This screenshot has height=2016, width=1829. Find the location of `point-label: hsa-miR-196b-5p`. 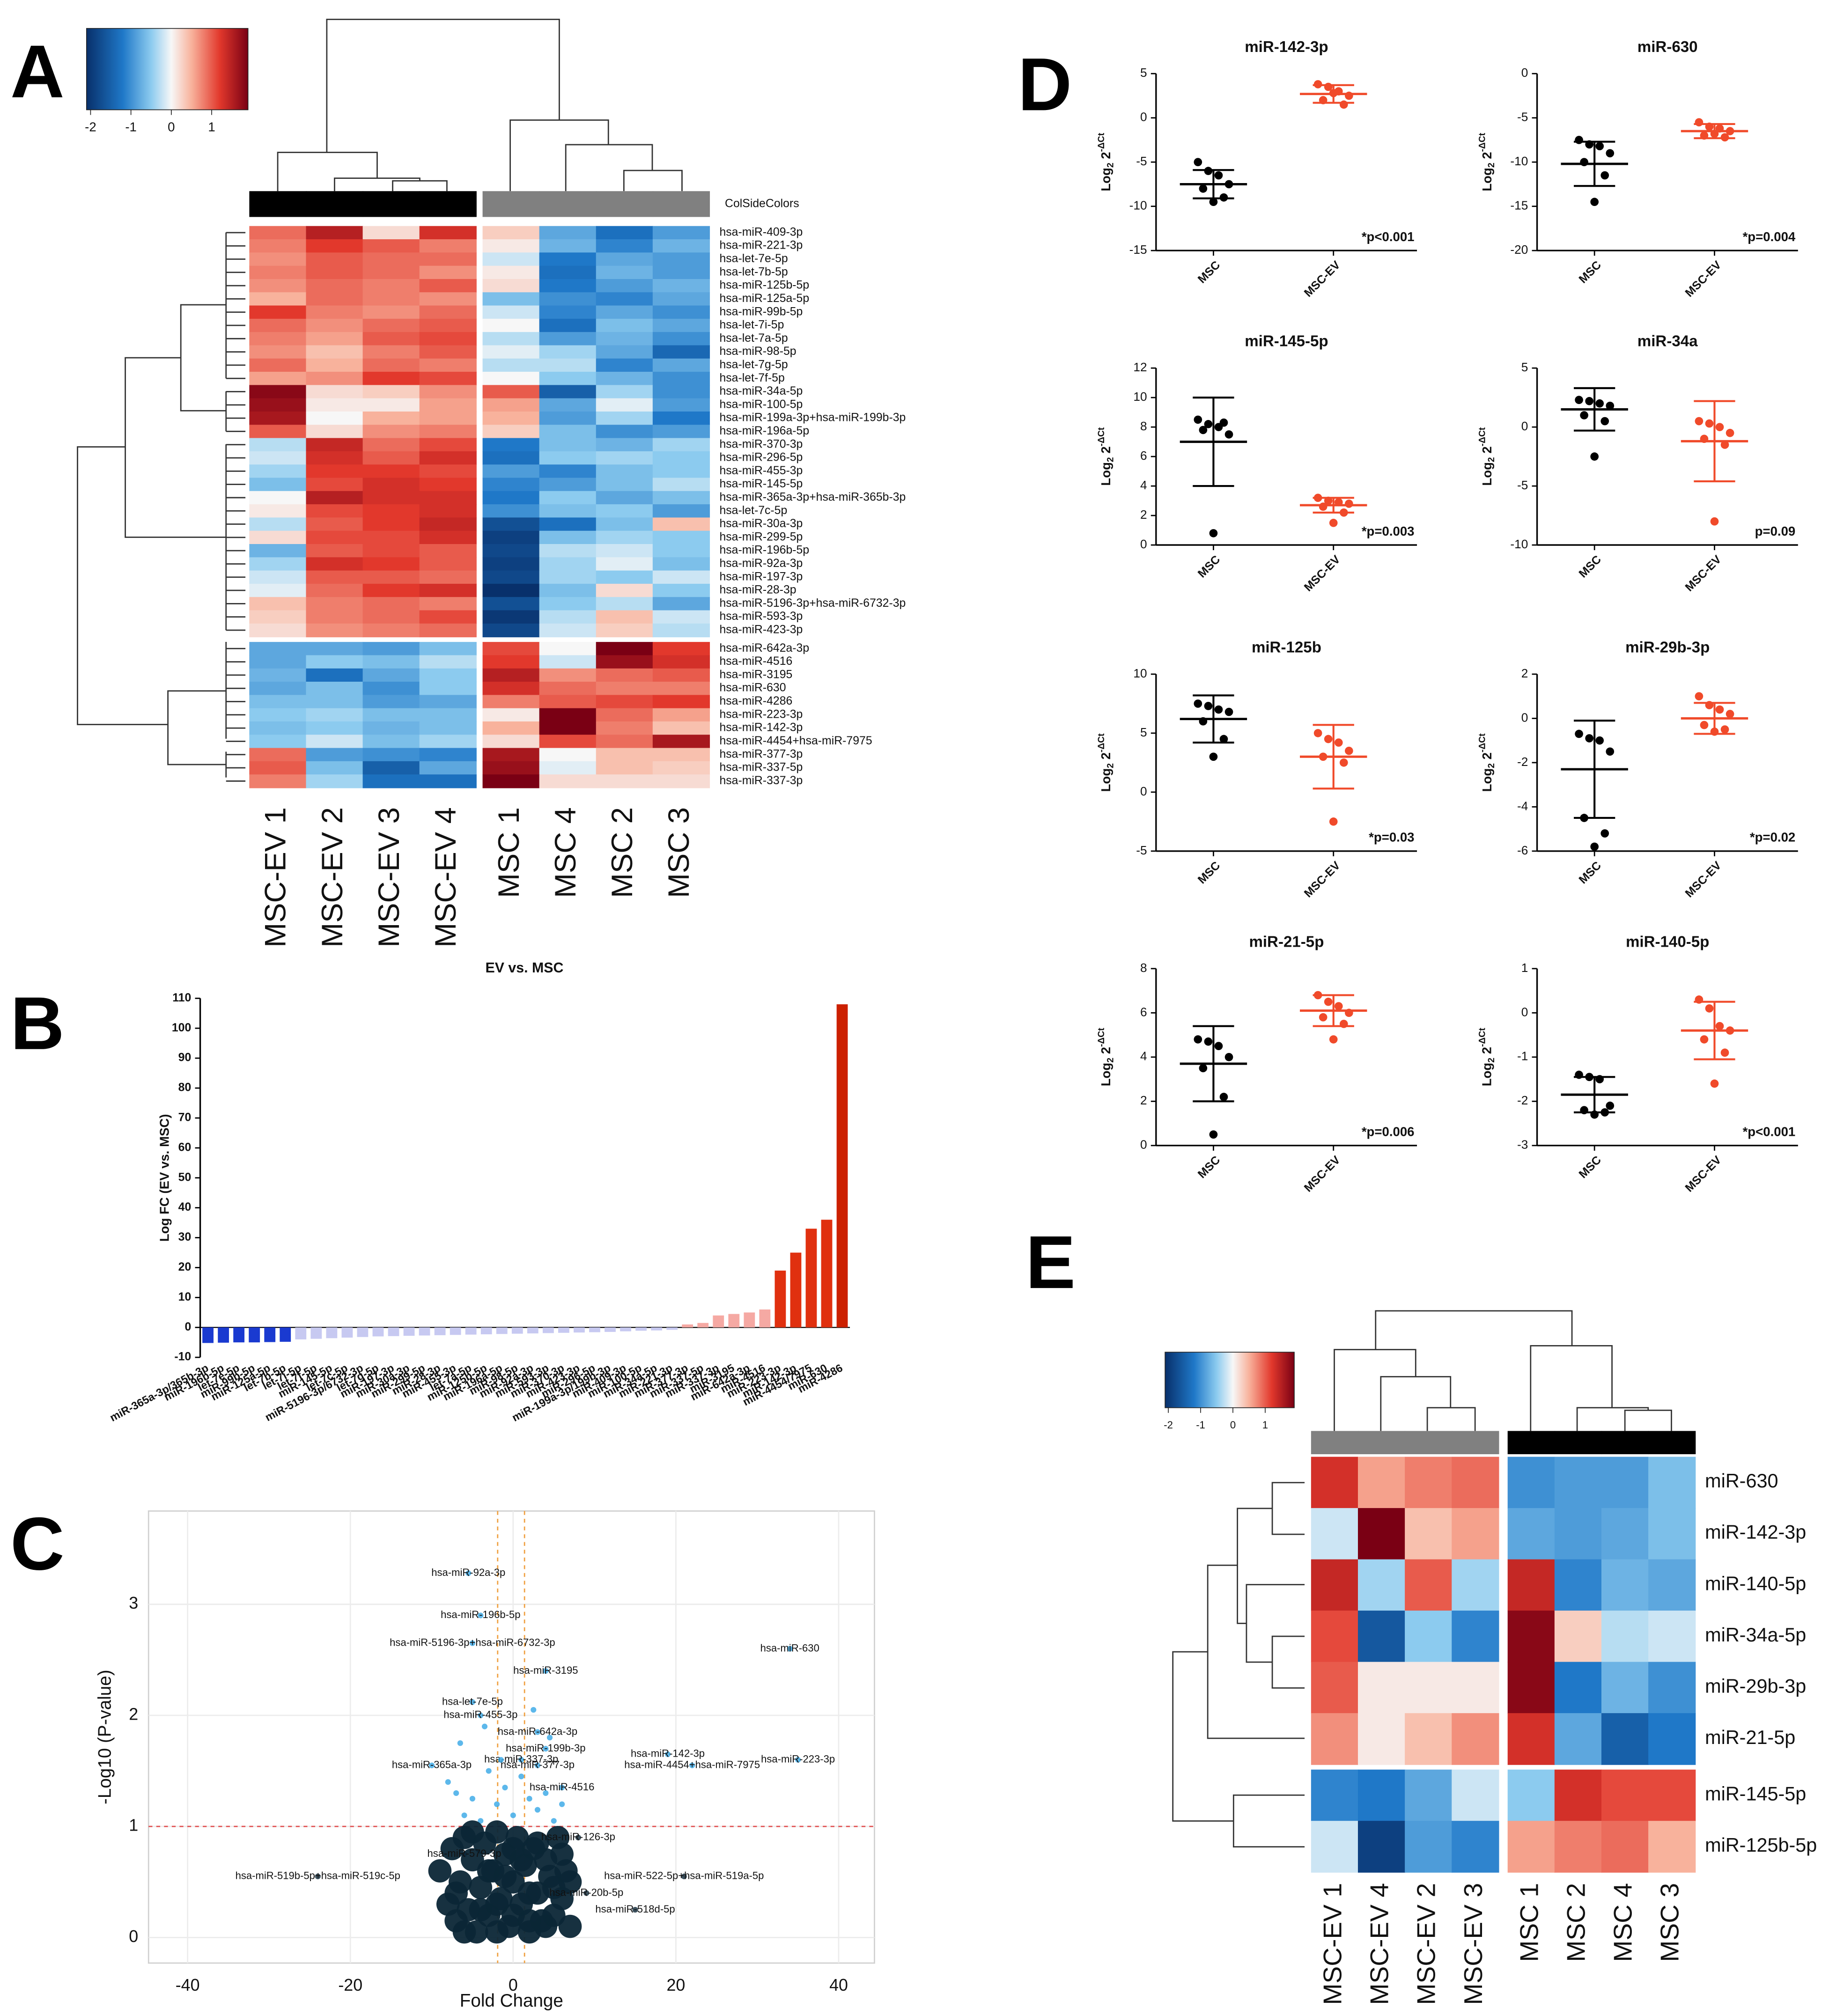

point-label: hsa-miR-196b-5p is located at coordinates (481, 1614).